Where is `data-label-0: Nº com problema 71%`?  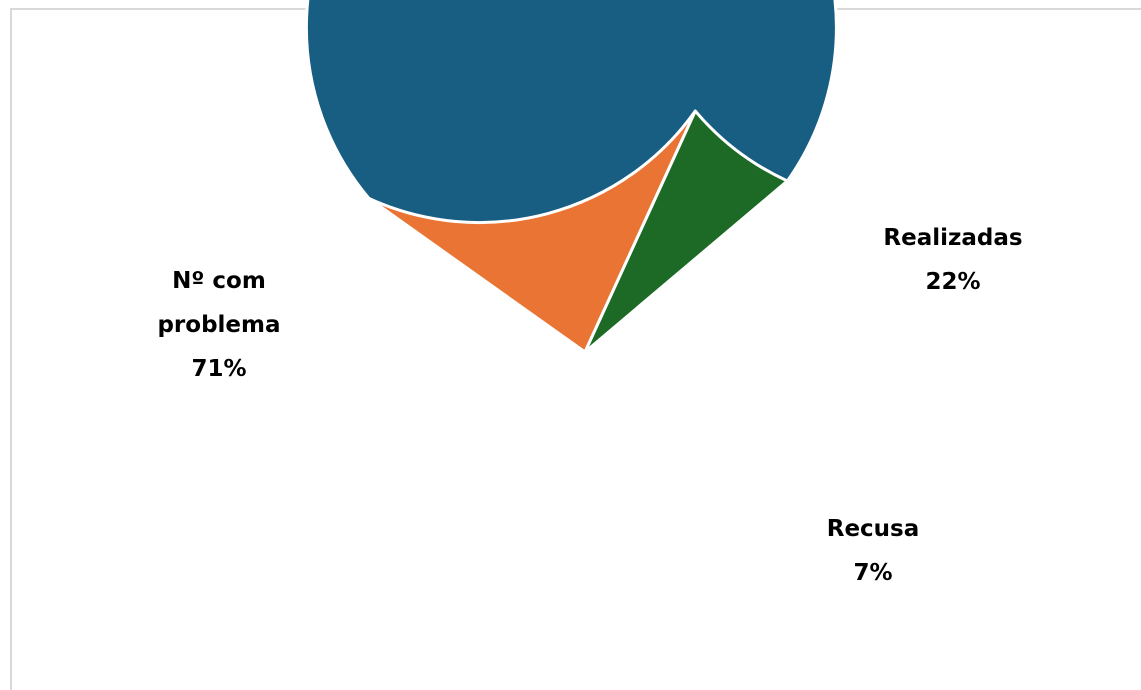 data-label-0: Nº com problema 71% is located at coordinates (218, 325).